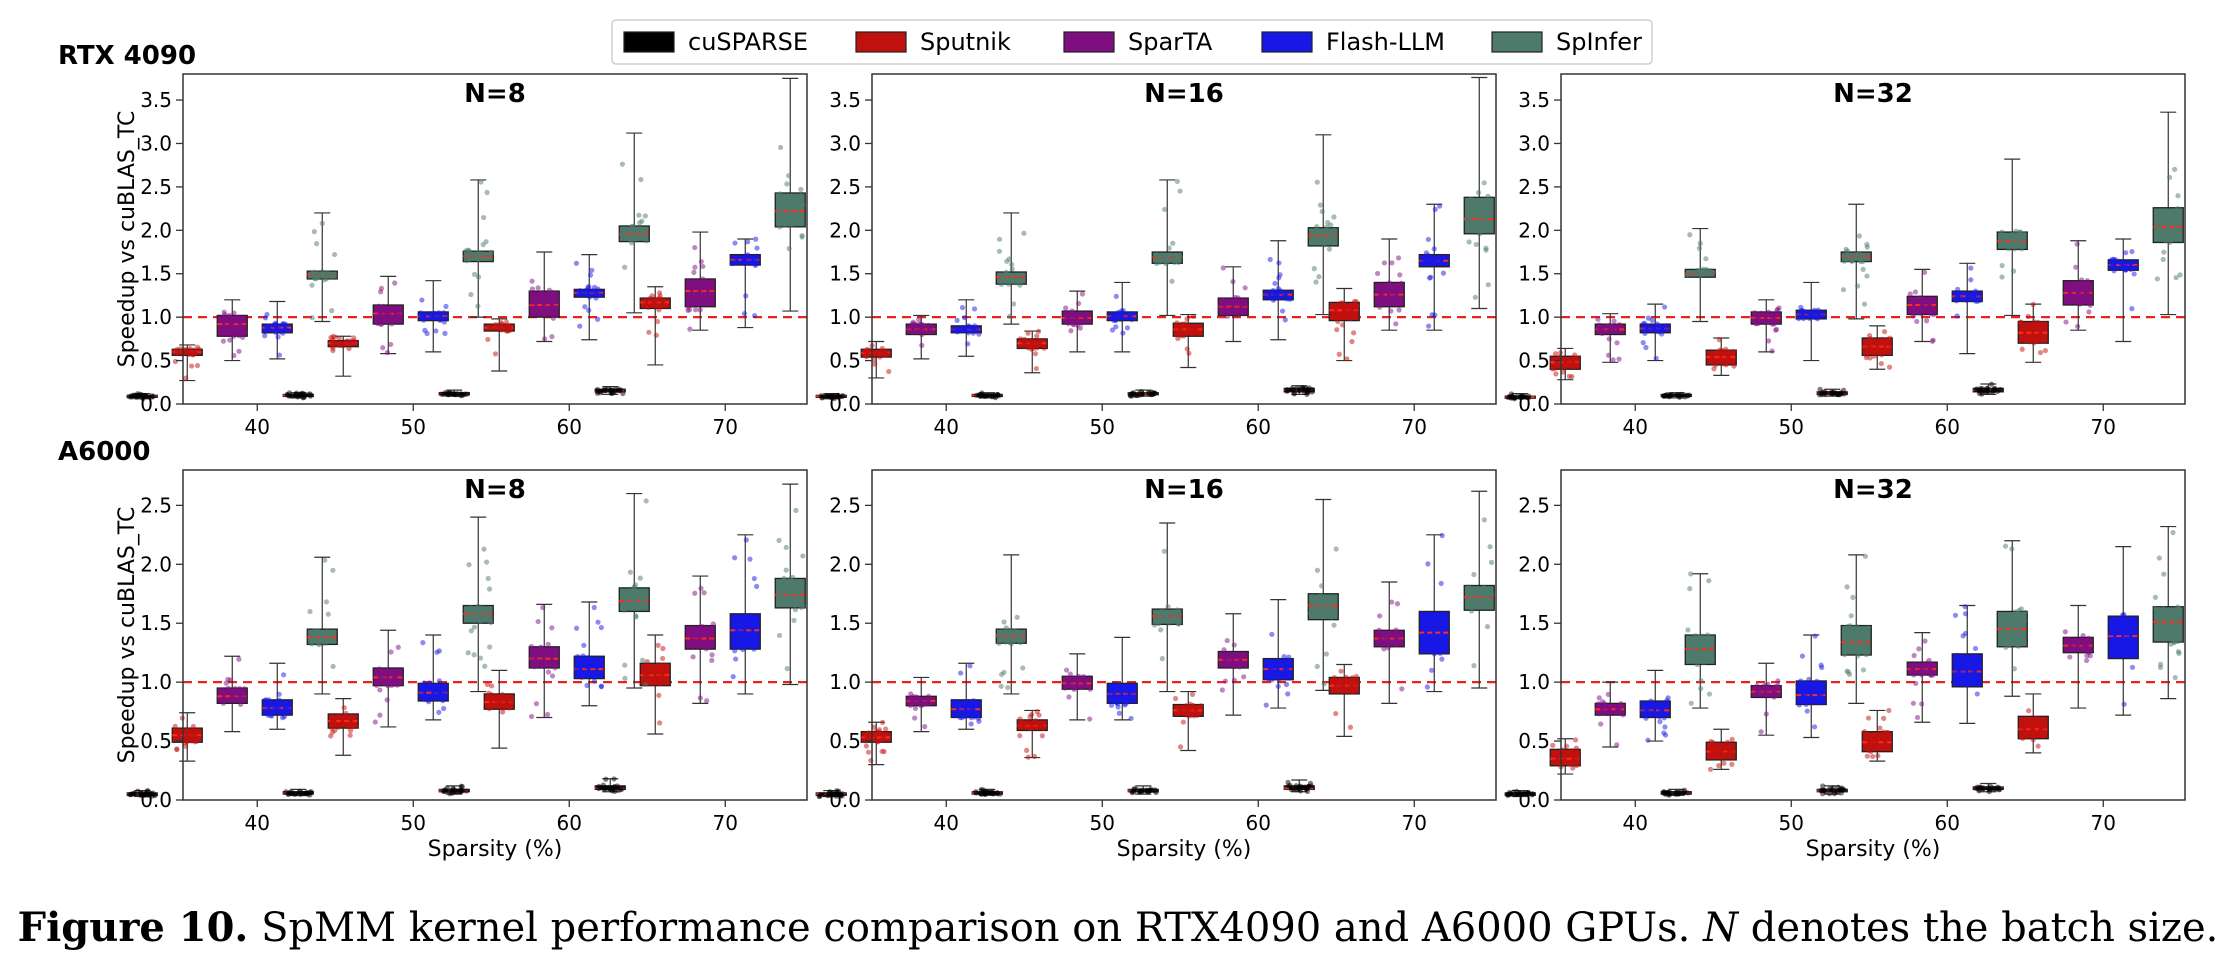 The height and width of the screenshot is (978, 2236). I want to click on x-tick-label: 50, so click(413, 823).